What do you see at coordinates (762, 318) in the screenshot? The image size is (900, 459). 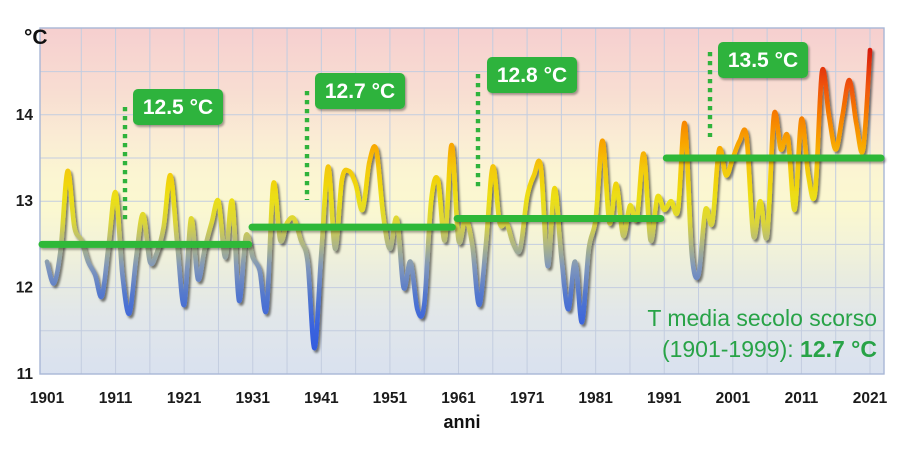 I see `annotation-line1: T media secolo scorso` at bounding box center [762, 318].